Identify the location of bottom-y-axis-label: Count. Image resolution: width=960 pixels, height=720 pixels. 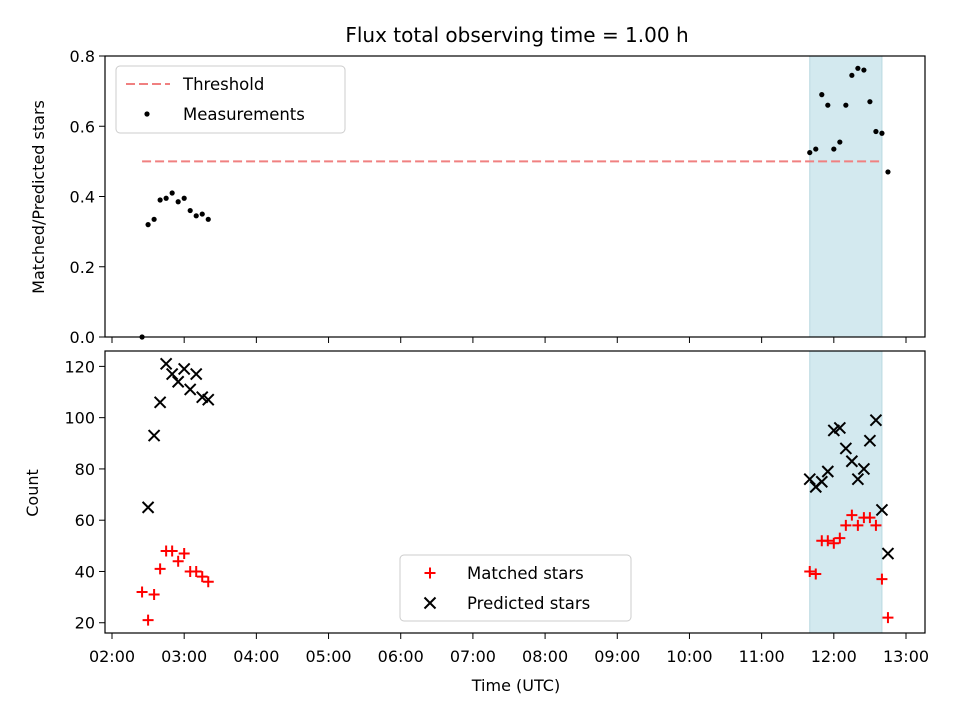
(32, 493).